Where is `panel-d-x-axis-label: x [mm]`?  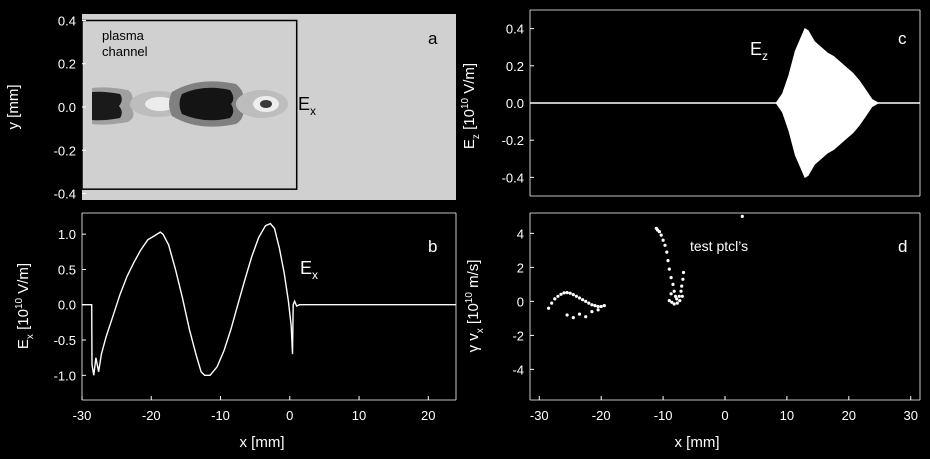 panel-d-x-axis-label: x [mm] is located at coordinates (697, 442).